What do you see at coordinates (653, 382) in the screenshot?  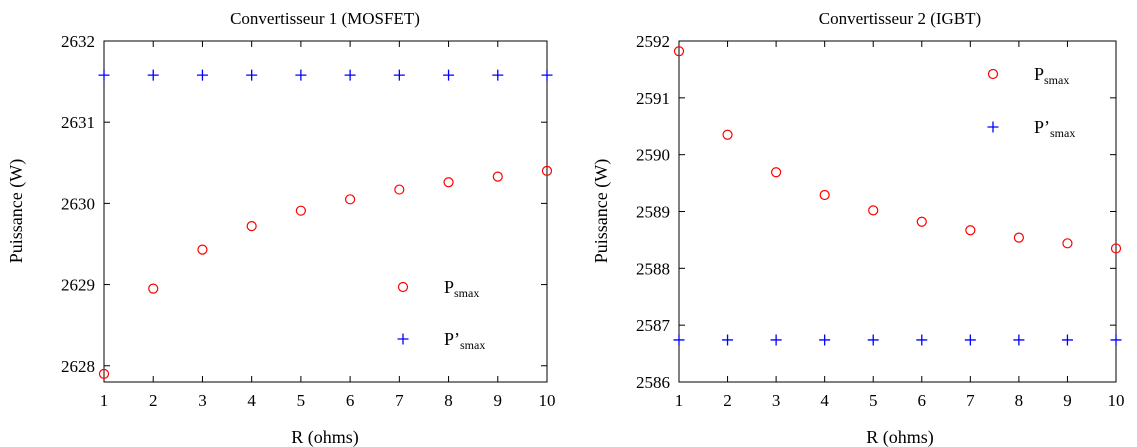 I see `y-tick-label: 2586` at bounding box center [653, 382].